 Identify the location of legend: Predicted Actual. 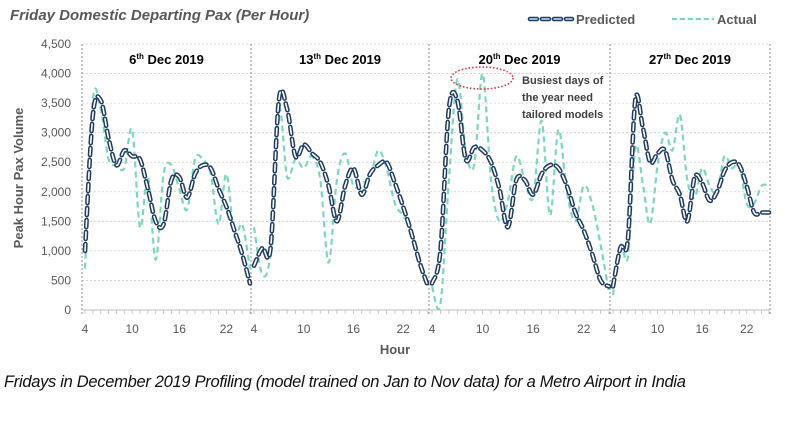
(642, 19).